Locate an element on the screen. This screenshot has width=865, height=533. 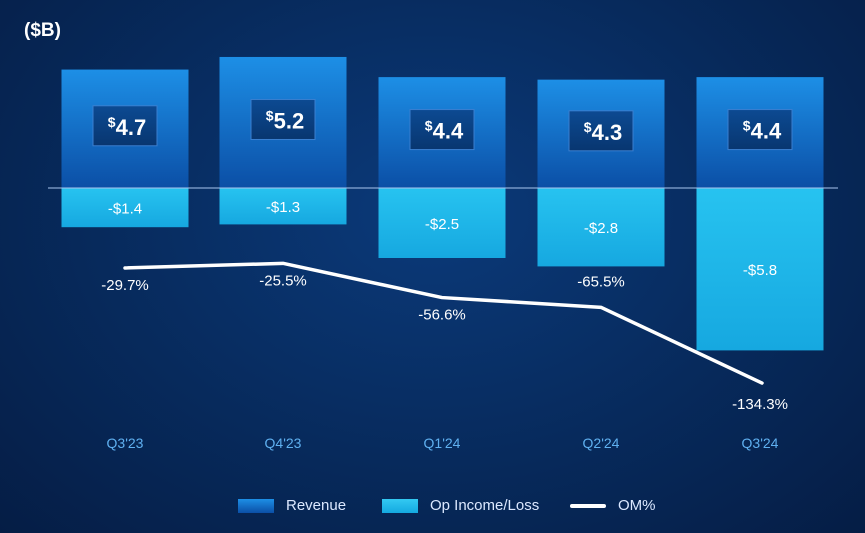
legend: Revenue Op Income/Loss OM% is located at coordinates (432, 509).